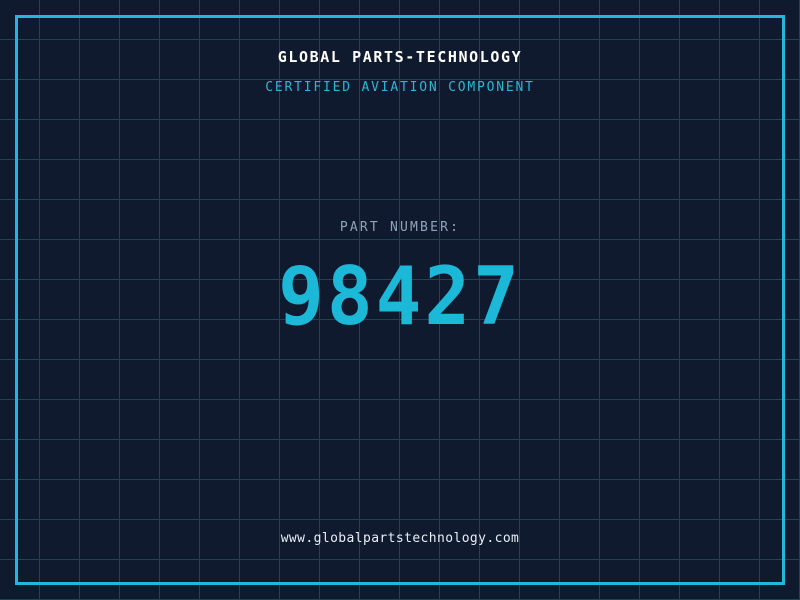  What do you see at coordinates (400, 87) in the screenshot?
I see `certification-subtitle: CERTIFIED AVIATION COMPONENT` at bounding box center [400, 87].